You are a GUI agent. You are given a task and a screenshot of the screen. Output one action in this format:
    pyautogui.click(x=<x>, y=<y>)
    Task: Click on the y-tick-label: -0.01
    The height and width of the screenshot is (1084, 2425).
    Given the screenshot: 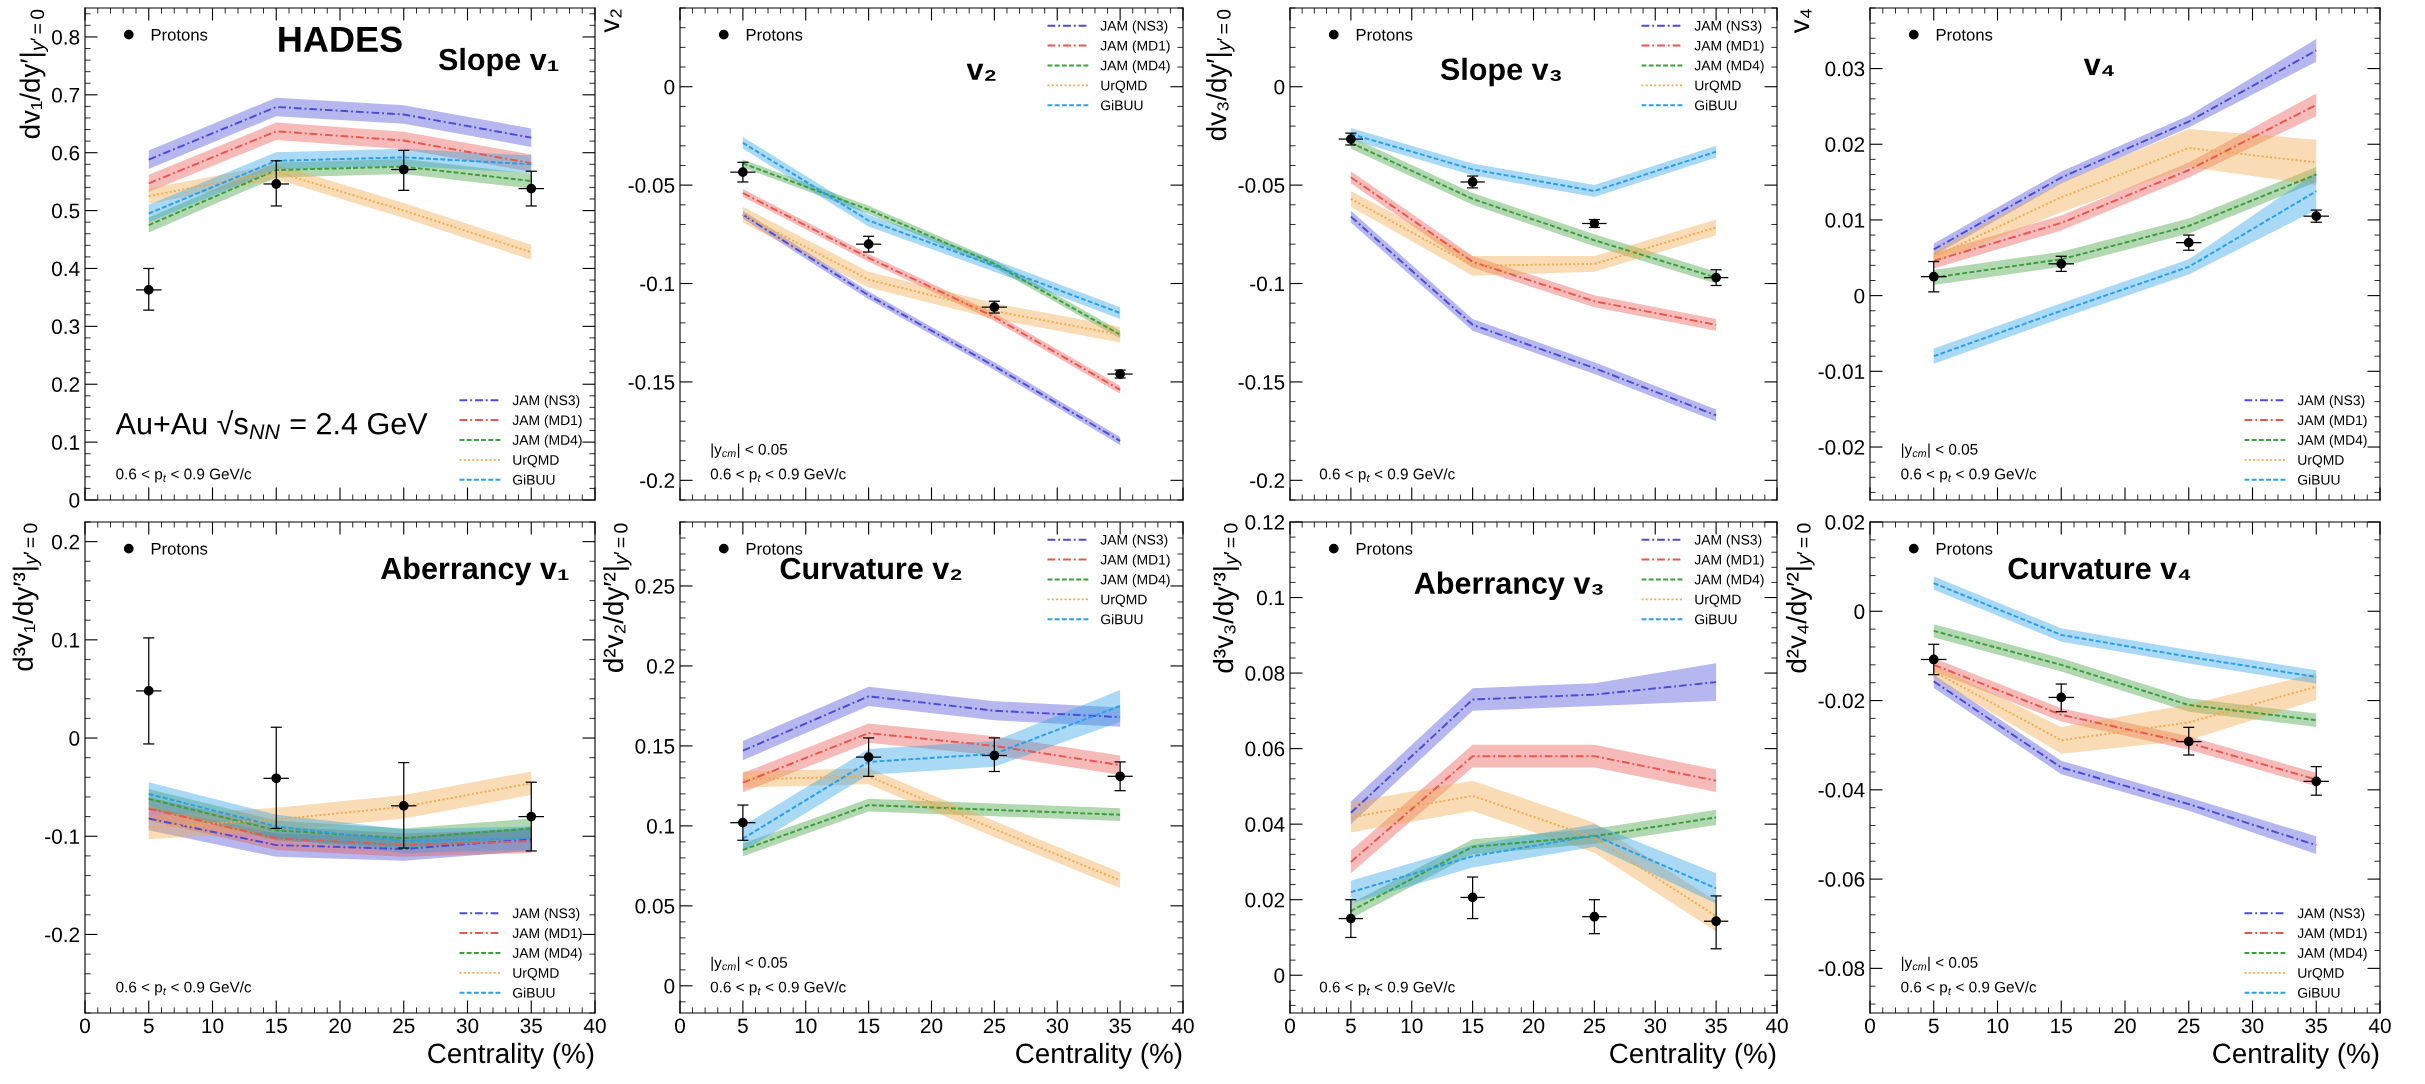 What is the action you would take?
    pyautogui.click(x=1841, y=372)
    